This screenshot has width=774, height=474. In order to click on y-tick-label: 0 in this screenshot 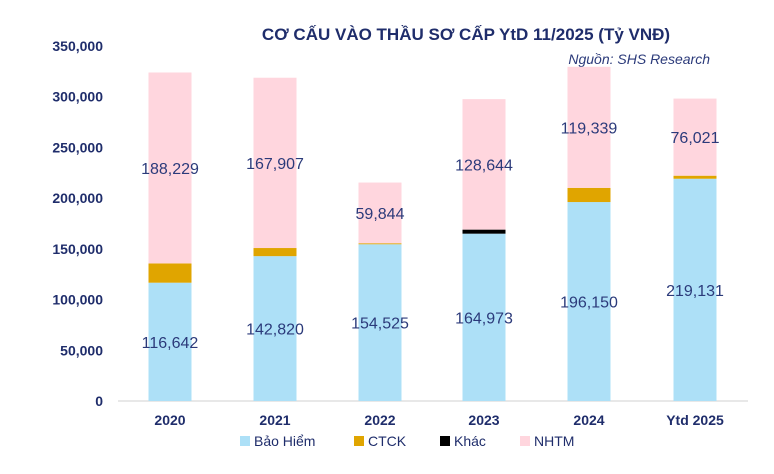, I will do `click(99, 401)`.